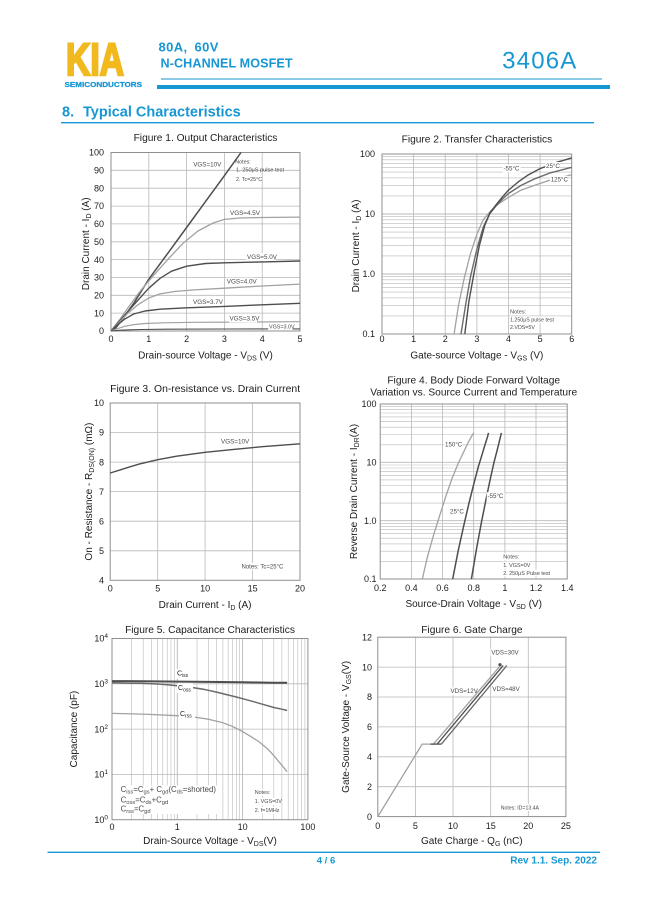  What do you see at coordinates (183, 675) in the screenshot?
I see `svg-text: Ciss` at bounding box center [183, 675].